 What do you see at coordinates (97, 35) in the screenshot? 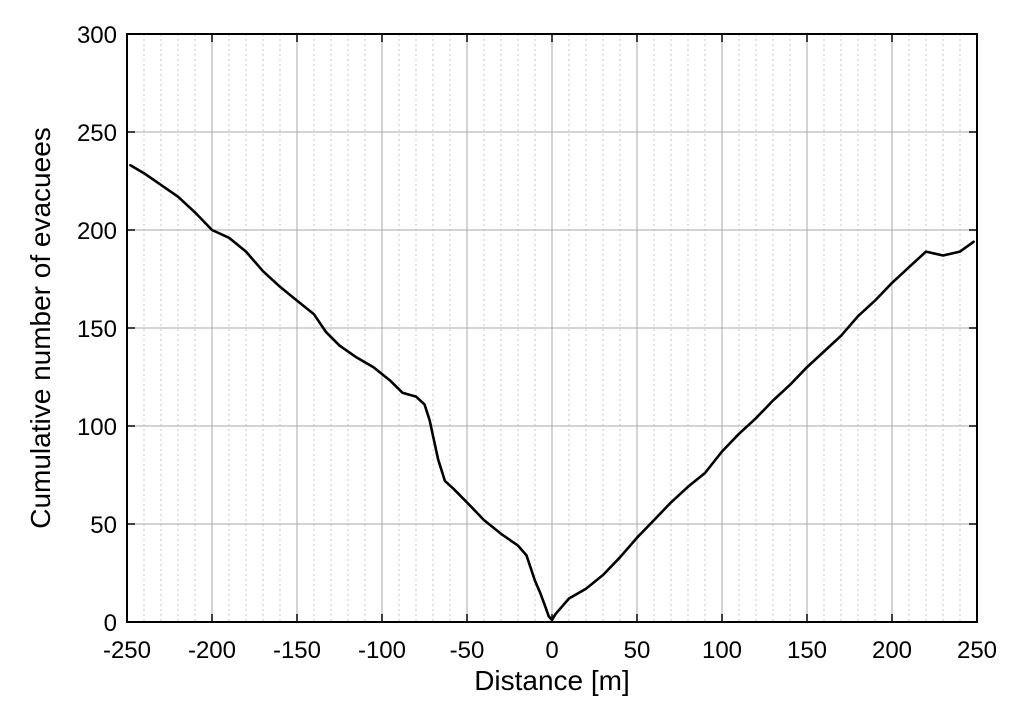
I see `y-tick-label: 300` at bounding box center [97, 35].